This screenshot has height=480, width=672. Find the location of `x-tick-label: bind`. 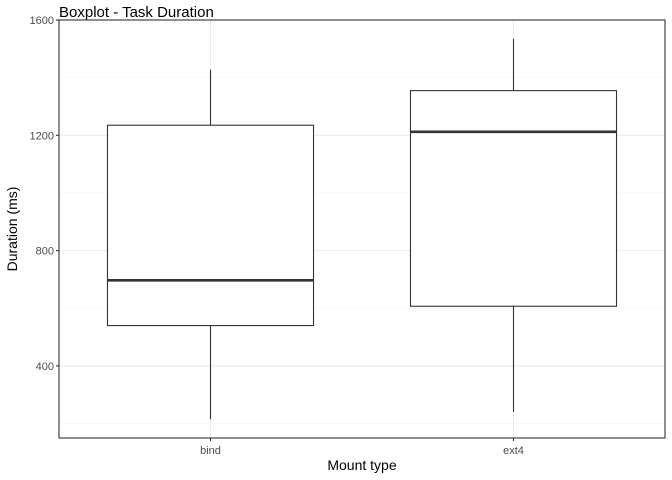

x-tick-label: bind is located at coordinates (210, 451).